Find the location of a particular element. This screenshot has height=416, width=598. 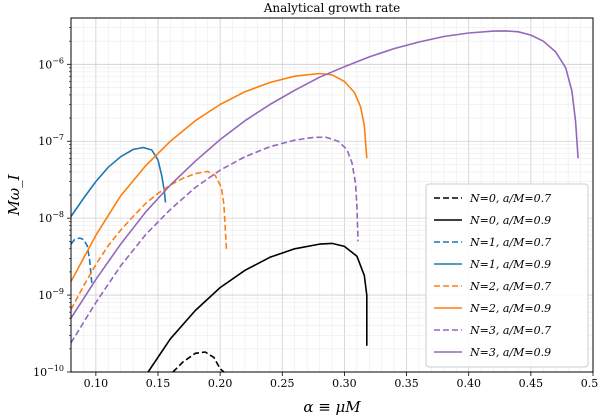

x-tick-label: 0.30 is located at coordinates (344, 383).